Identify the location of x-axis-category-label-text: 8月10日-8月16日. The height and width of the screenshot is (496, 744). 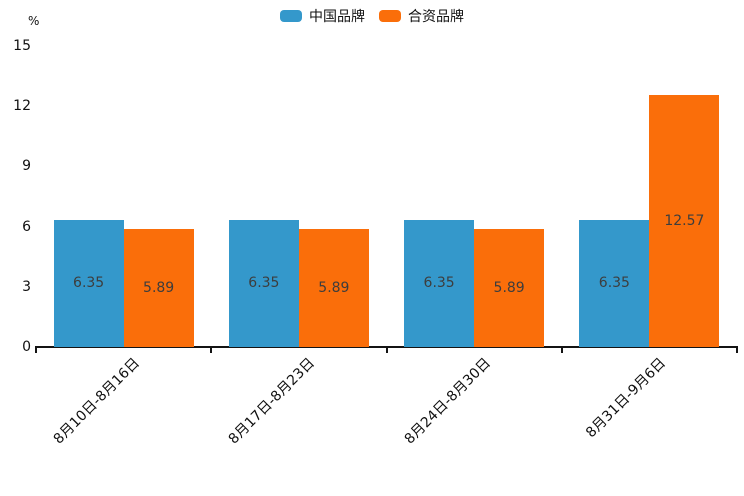
(97, 401).